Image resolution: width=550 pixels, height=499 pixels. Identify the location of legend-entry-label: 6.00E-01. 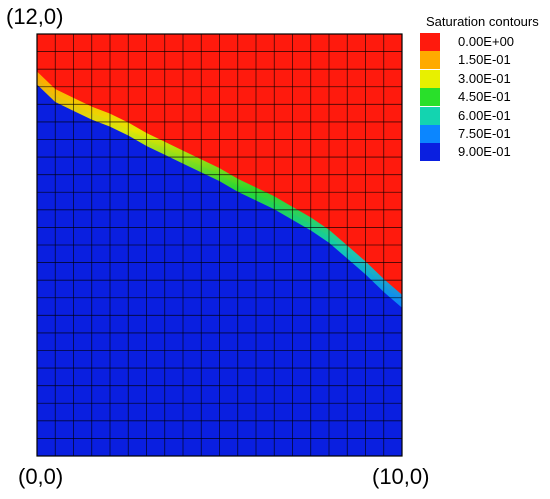
(484, 115).